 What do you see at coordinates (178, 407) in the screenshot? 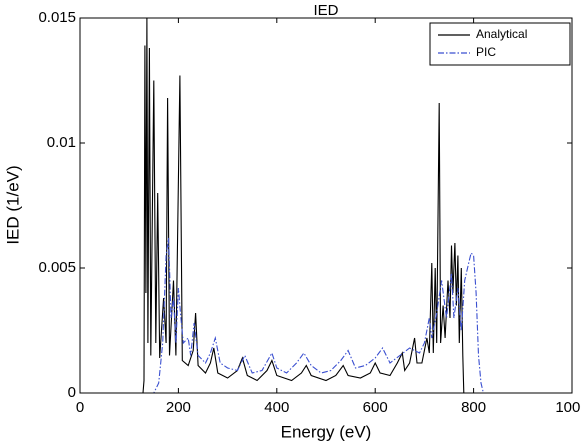
I see `x-tick-label: 200` at bounding box center [178, 407].